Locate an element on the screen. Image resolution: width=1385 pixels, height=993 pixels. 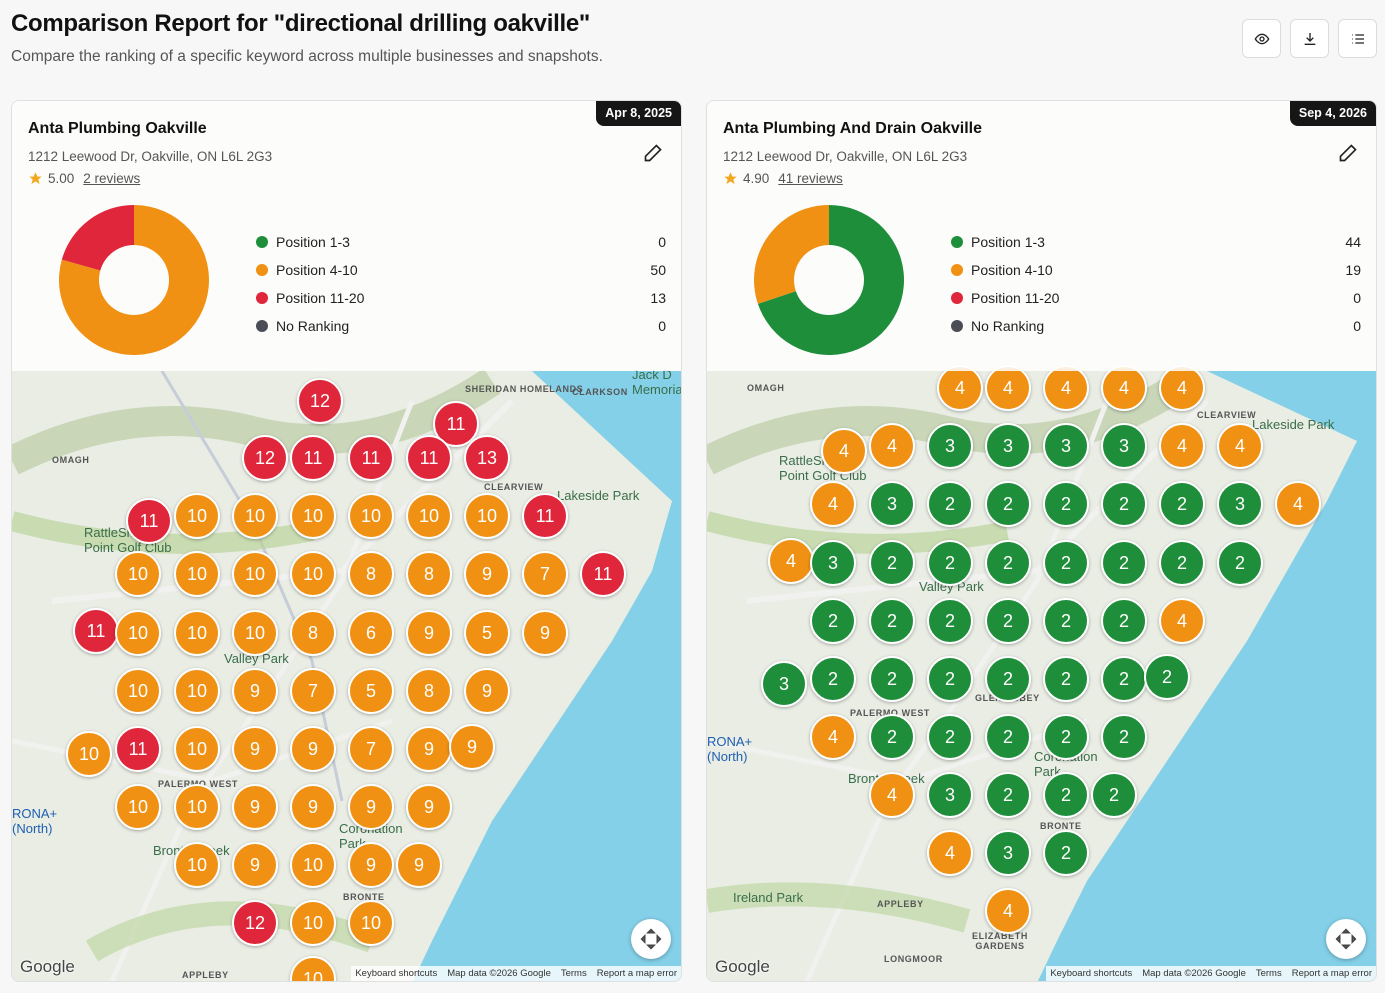
keyboard-shortcuts-link: Keyboard shortcuts is located at coordinates (396, 973).